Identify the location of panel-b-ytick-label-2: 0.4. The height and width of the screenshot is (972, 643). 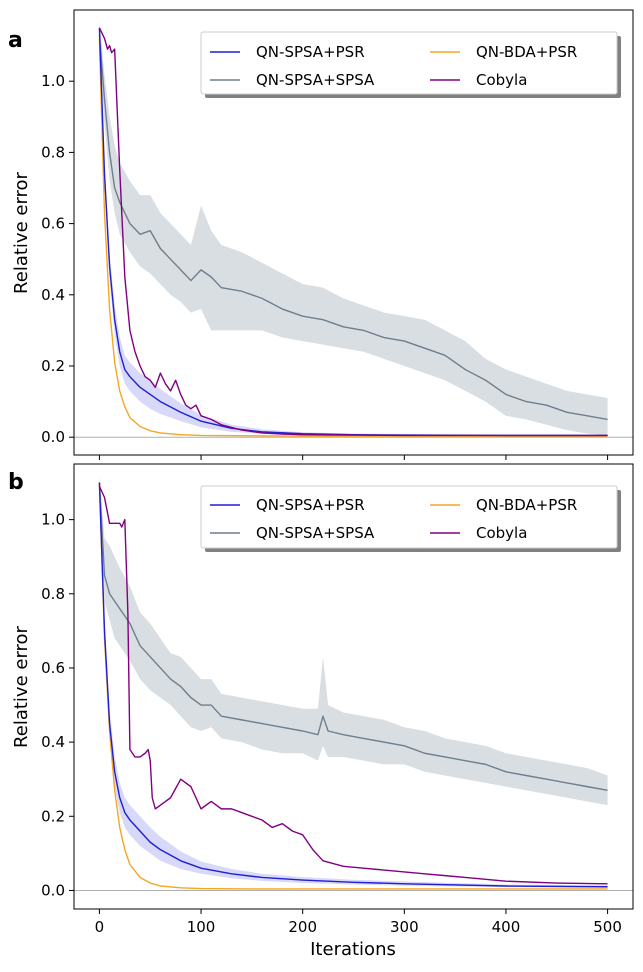
(53, 742).